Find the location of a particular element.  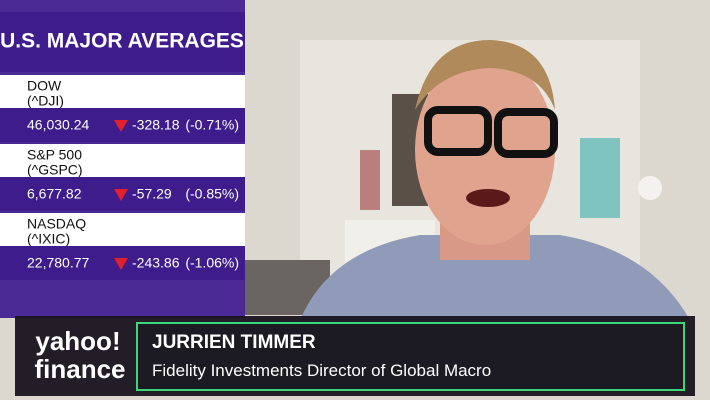

index-change: -328.18 is located at coordinates (156, 125).